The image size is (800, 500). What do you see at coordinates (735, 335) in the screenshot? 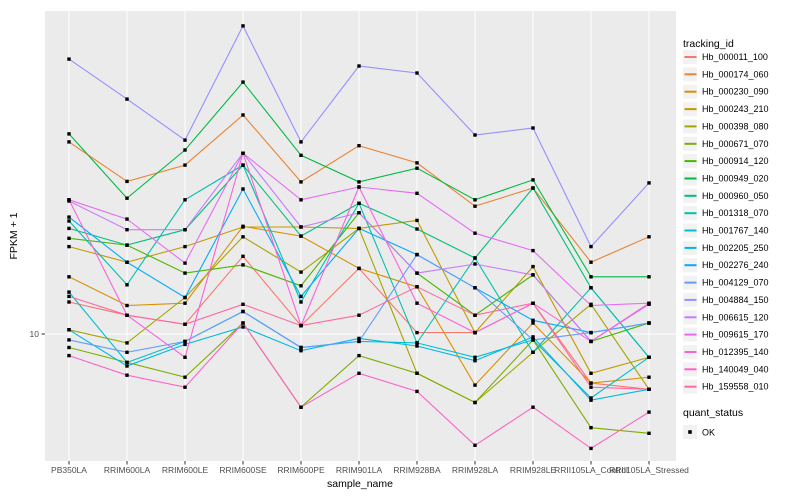
I see `legend-label: Hb_009615_170` at bounding box center [735, 335].